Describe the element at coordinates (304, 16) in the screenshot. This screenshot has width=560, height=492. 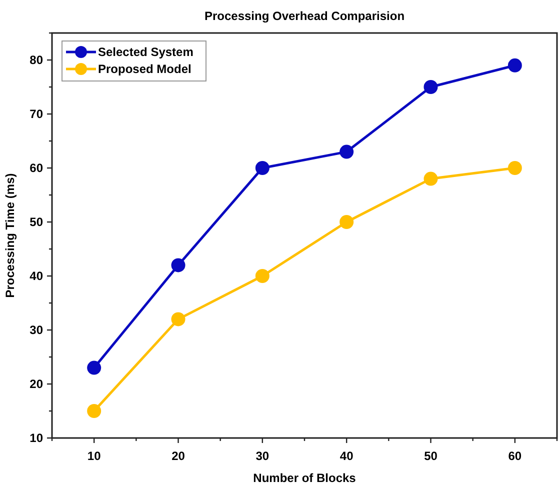
I see `chart-title: Processing Overhead Comparision` at that location.